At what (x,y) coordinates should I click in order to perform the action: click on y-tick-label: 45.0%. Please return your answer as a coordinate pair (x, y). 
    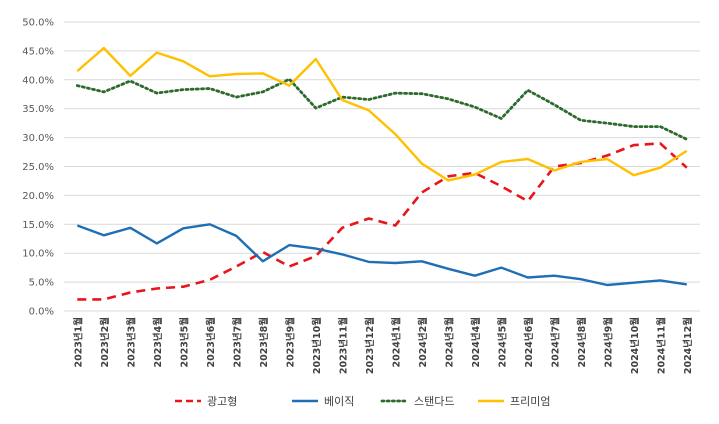
    Looking at the image, I should click on (38, 51).